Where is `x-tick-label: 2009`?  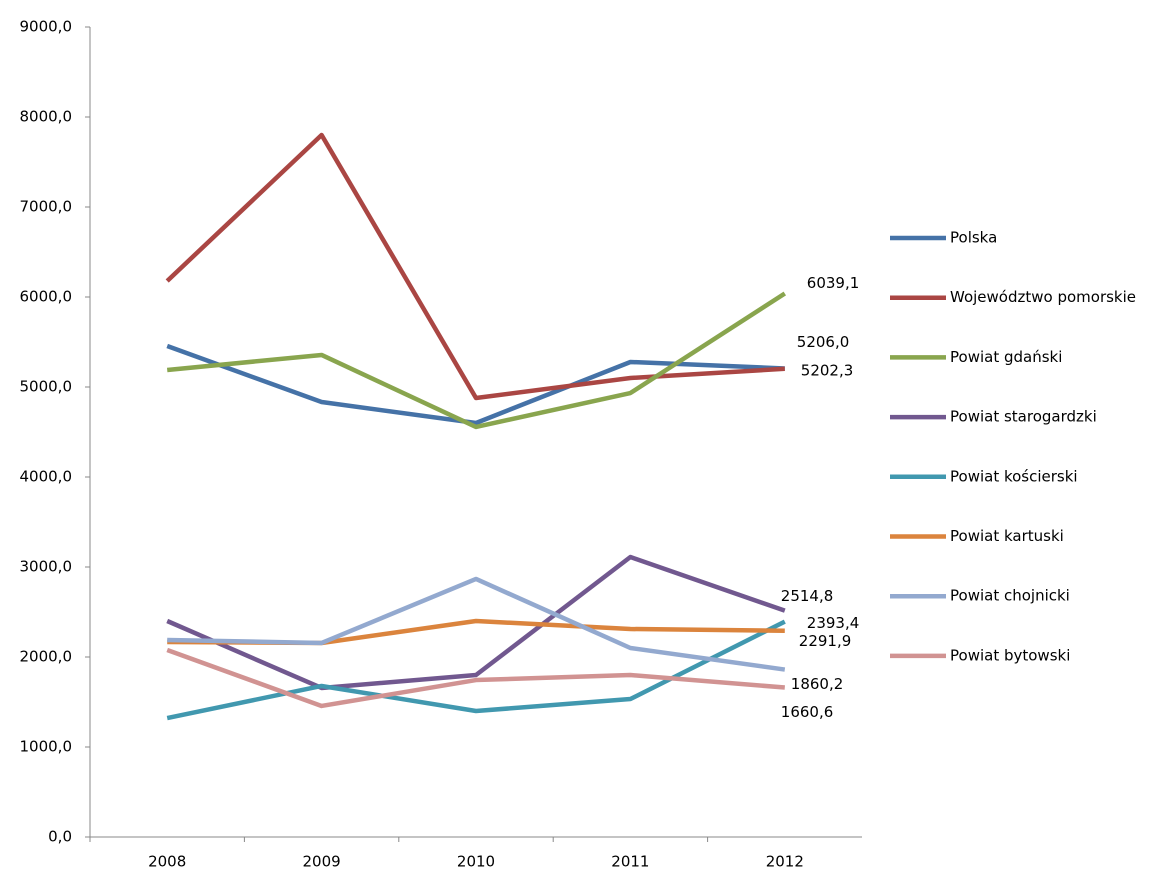
x-tick-label: 2009 is located at coordinates (322, 862).